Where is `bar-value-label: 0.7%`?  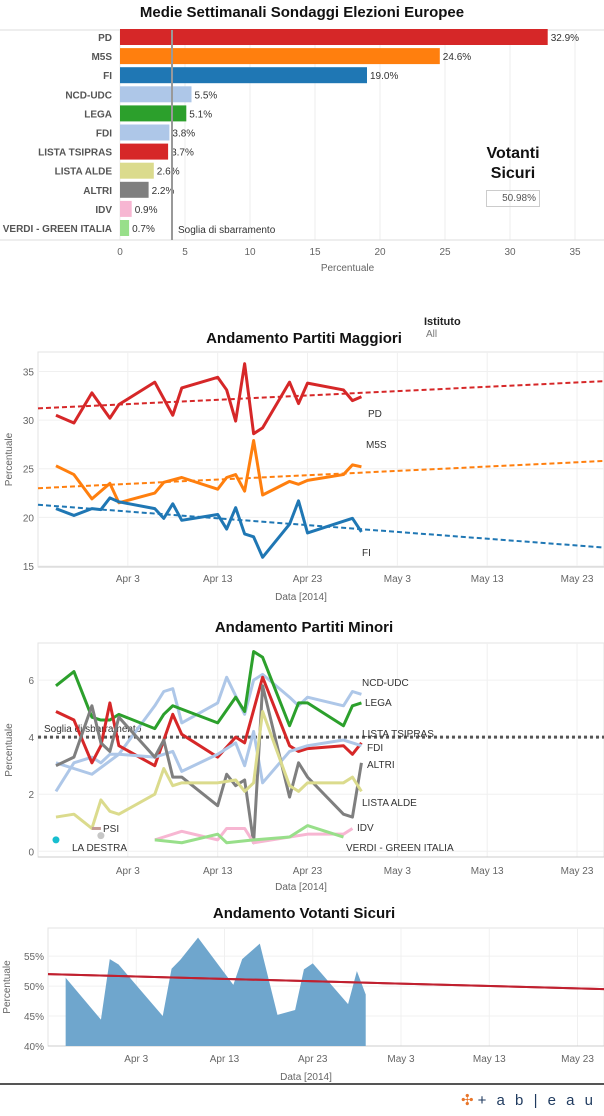
bar-value-label: 0.7% is located at coordinates (143, 229).